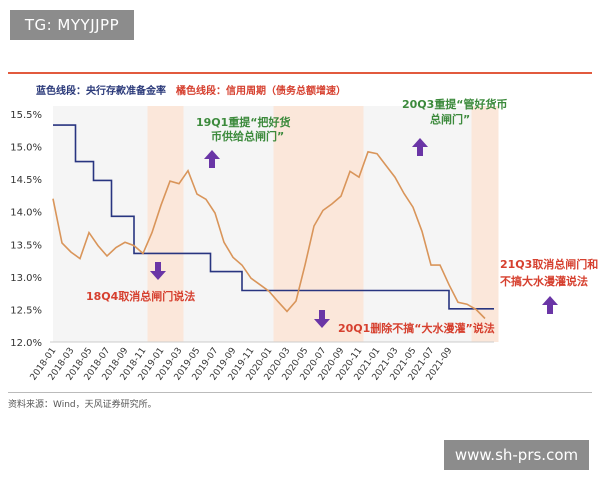  I want to click on arrow-19q1, so click(212, 159).